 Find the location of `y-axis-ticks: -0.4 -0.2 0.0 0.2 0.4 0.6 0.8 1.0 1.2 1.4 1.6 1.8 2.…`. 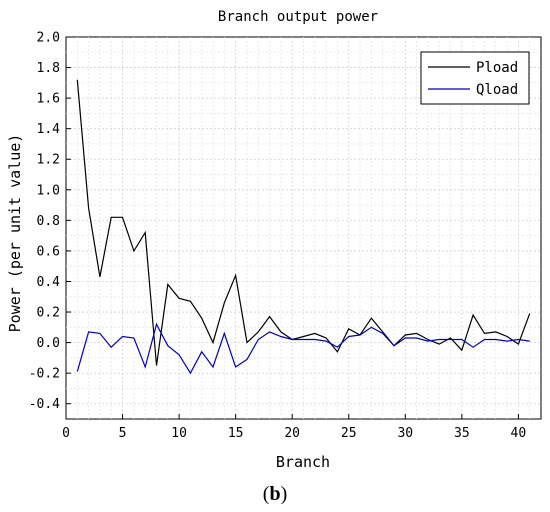

y-axis-ticks: -0.4 -0.2 0.0 0.2 0.4 0.6 0.8 1.0 1.2 1.4 1.6 1.8 2.… is located at coordinates (50, 221).